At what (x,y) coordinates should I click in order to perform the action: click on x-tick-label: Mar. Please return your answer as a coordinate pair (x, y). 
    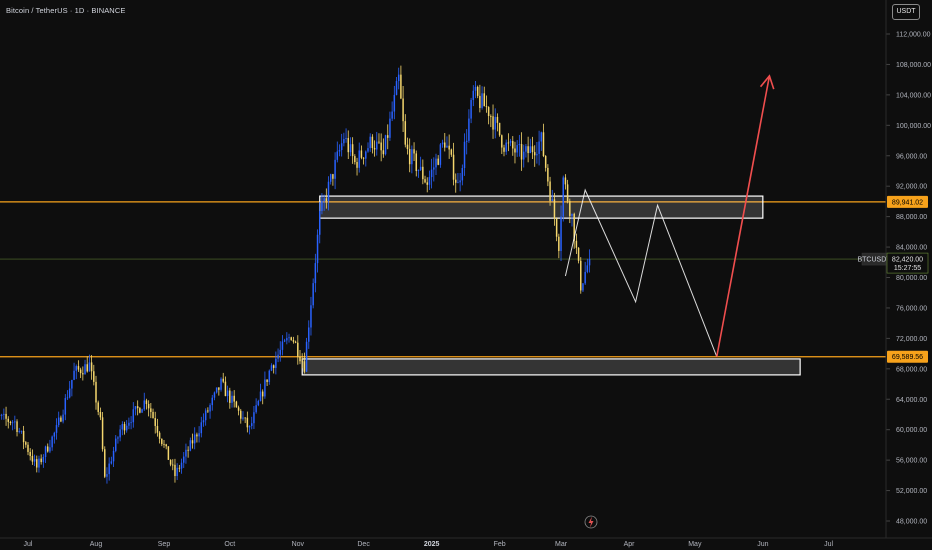
    Looking at the image, I should click on (561, 544).